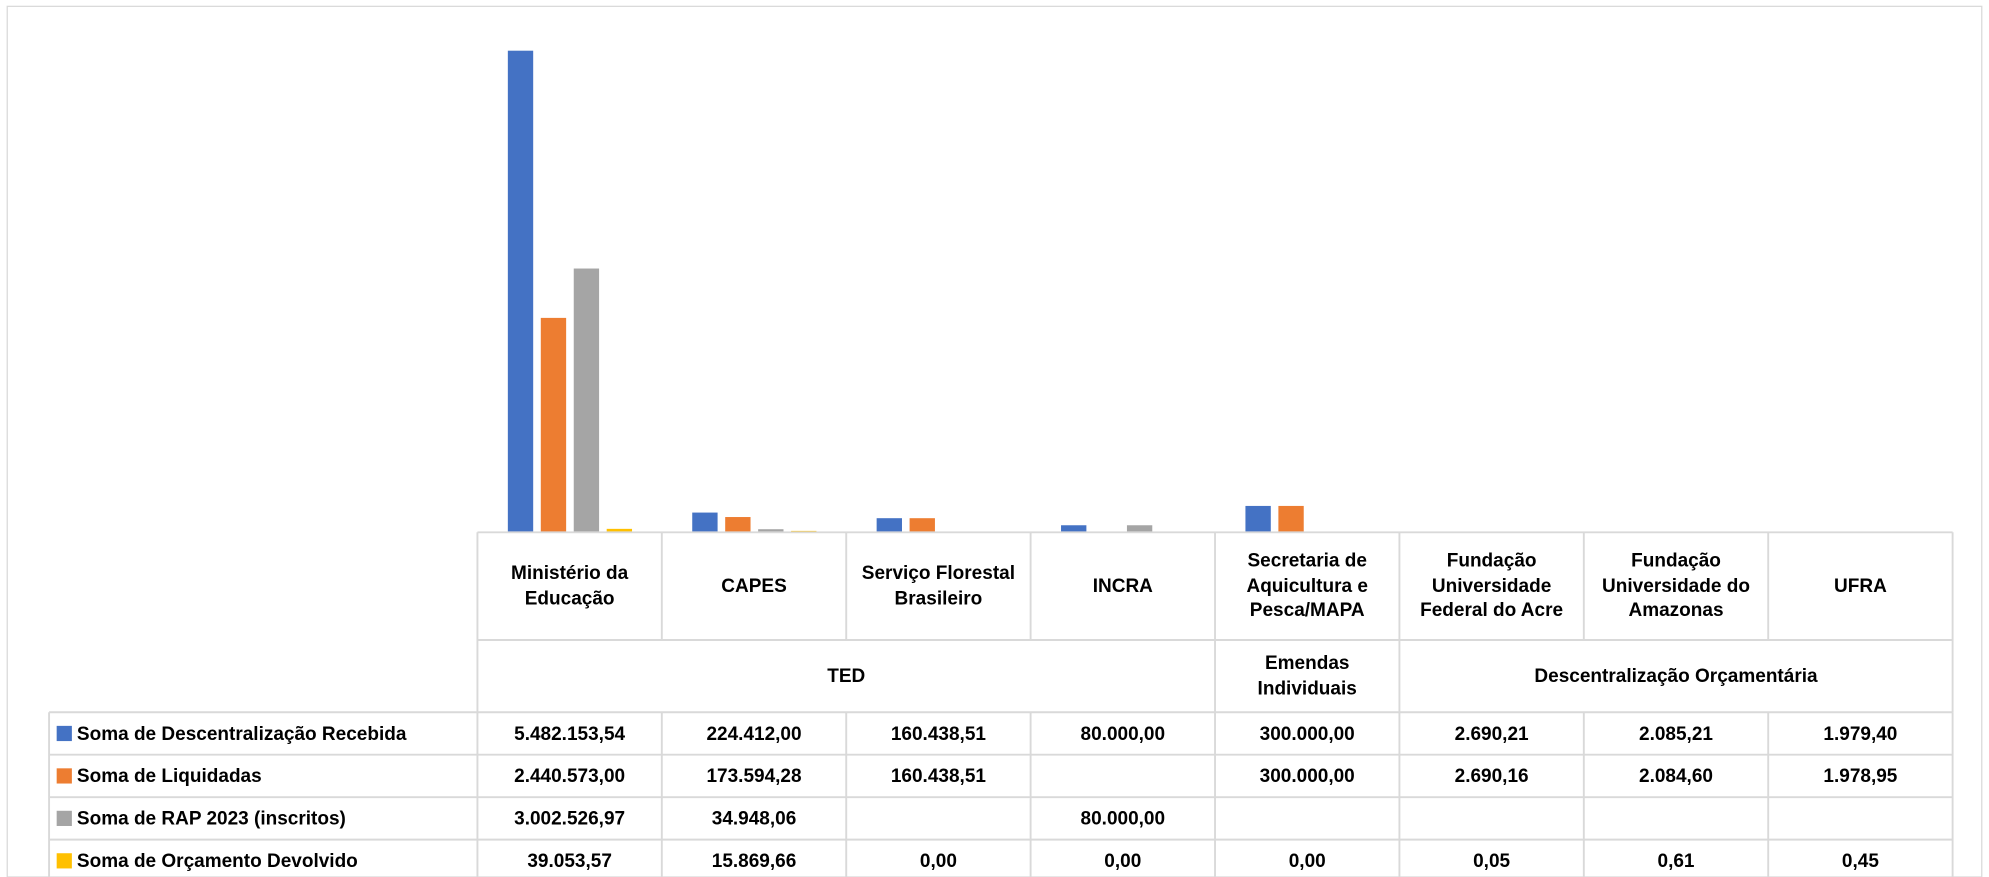  I want to click on group-label-box: Descentralização Orçamentária, so click(1676, 676).